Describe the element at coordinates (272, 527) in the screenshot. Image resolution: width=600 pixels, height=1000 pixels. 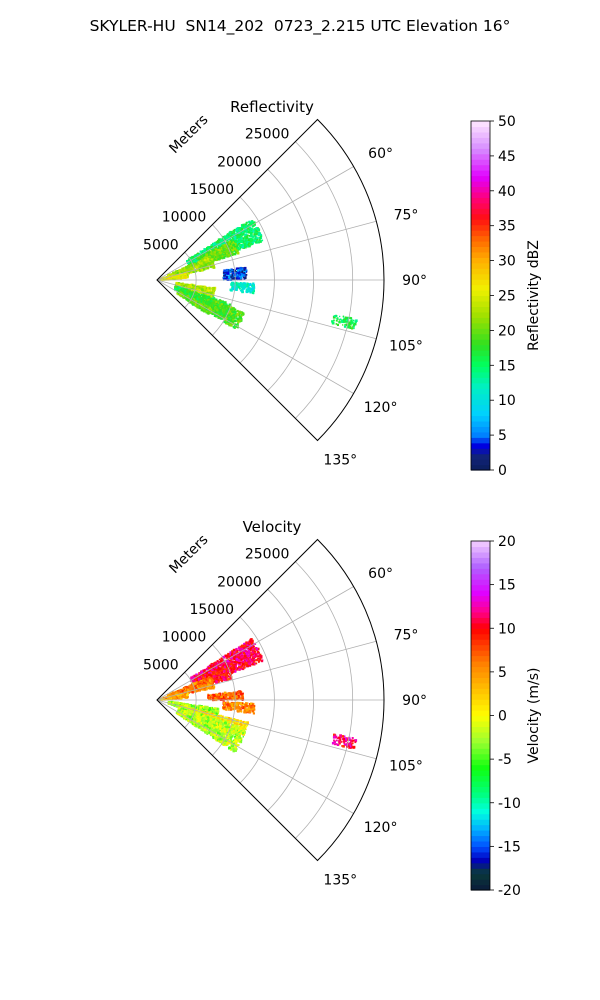
I see `panel-title: Velocity` at that location.